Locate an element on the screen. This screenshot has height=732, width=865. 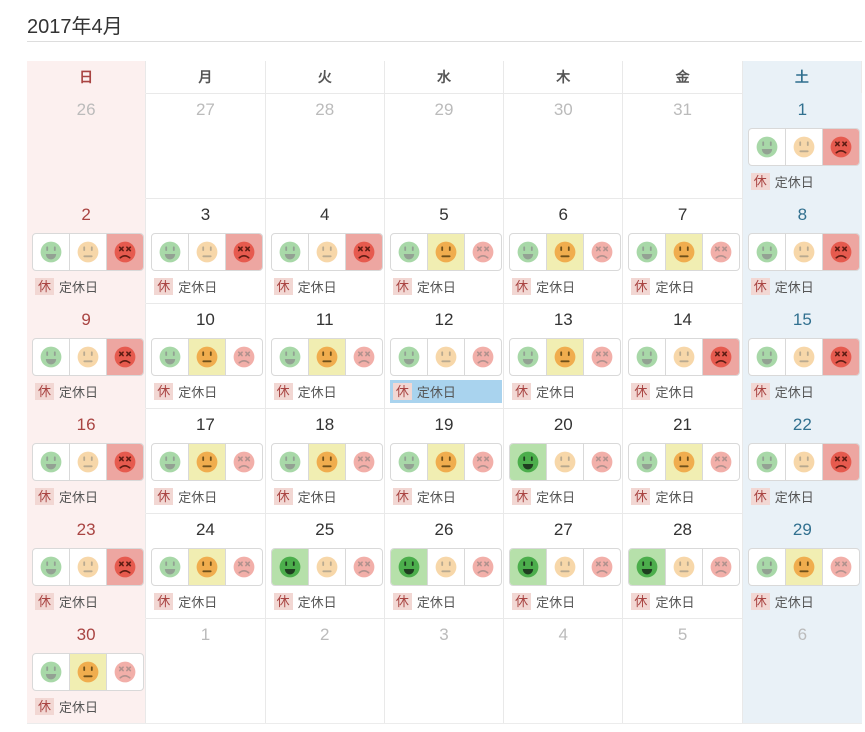
day-cell: 1 休定休日 is located at coordinates (802, 145).